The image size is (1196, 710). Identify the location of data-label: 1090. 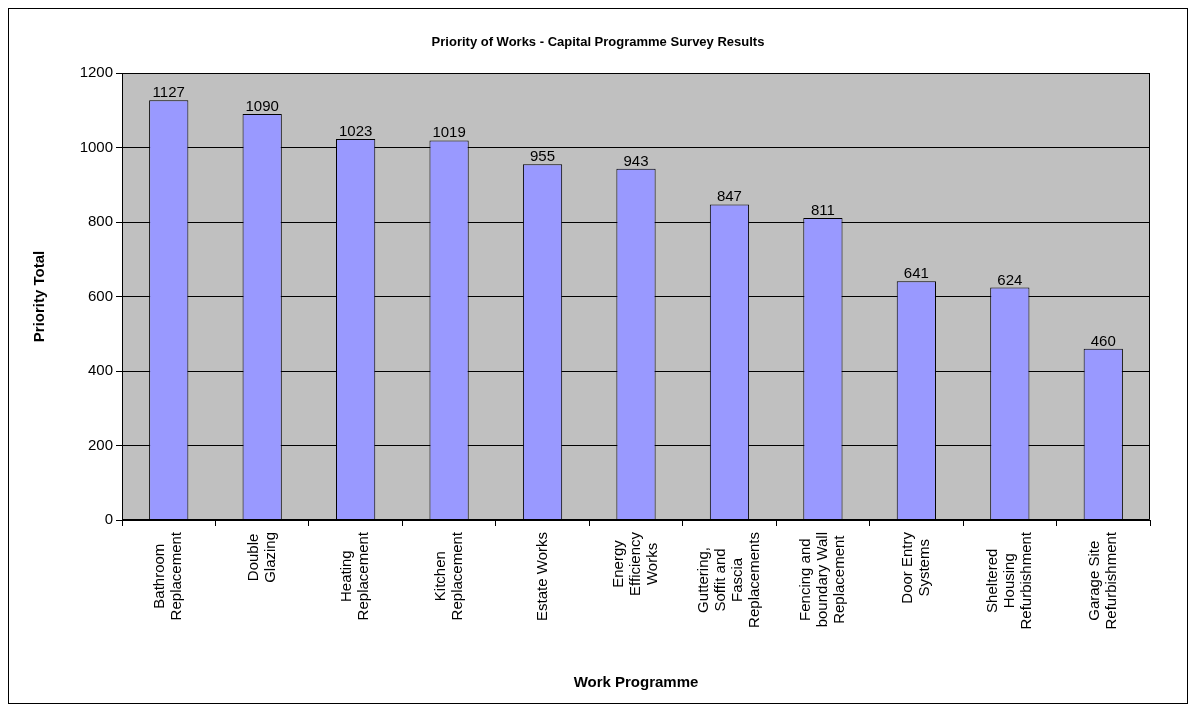
(262, 105).